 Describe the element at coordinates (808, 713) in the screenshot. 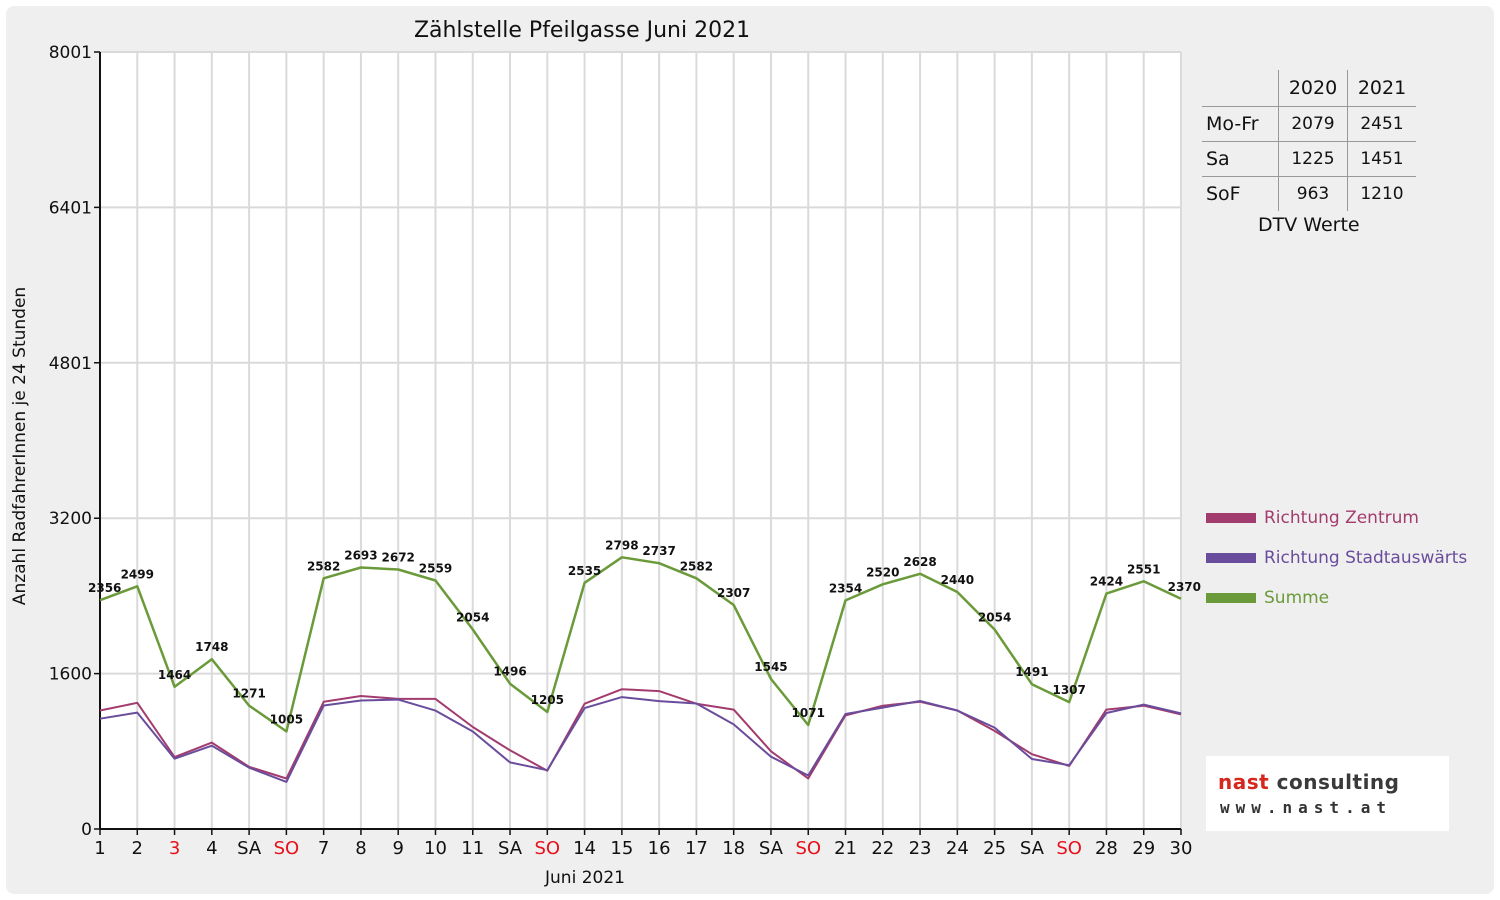

I see `data-label: 1071` at that location.